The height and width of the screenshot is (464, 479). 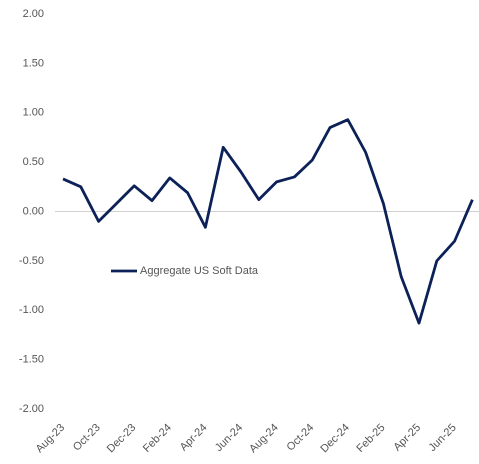 What do you see at coordinates (31, 310) in the screenshot?
I see `y-tick-label: -1.00` at bounding box center [31, 310].